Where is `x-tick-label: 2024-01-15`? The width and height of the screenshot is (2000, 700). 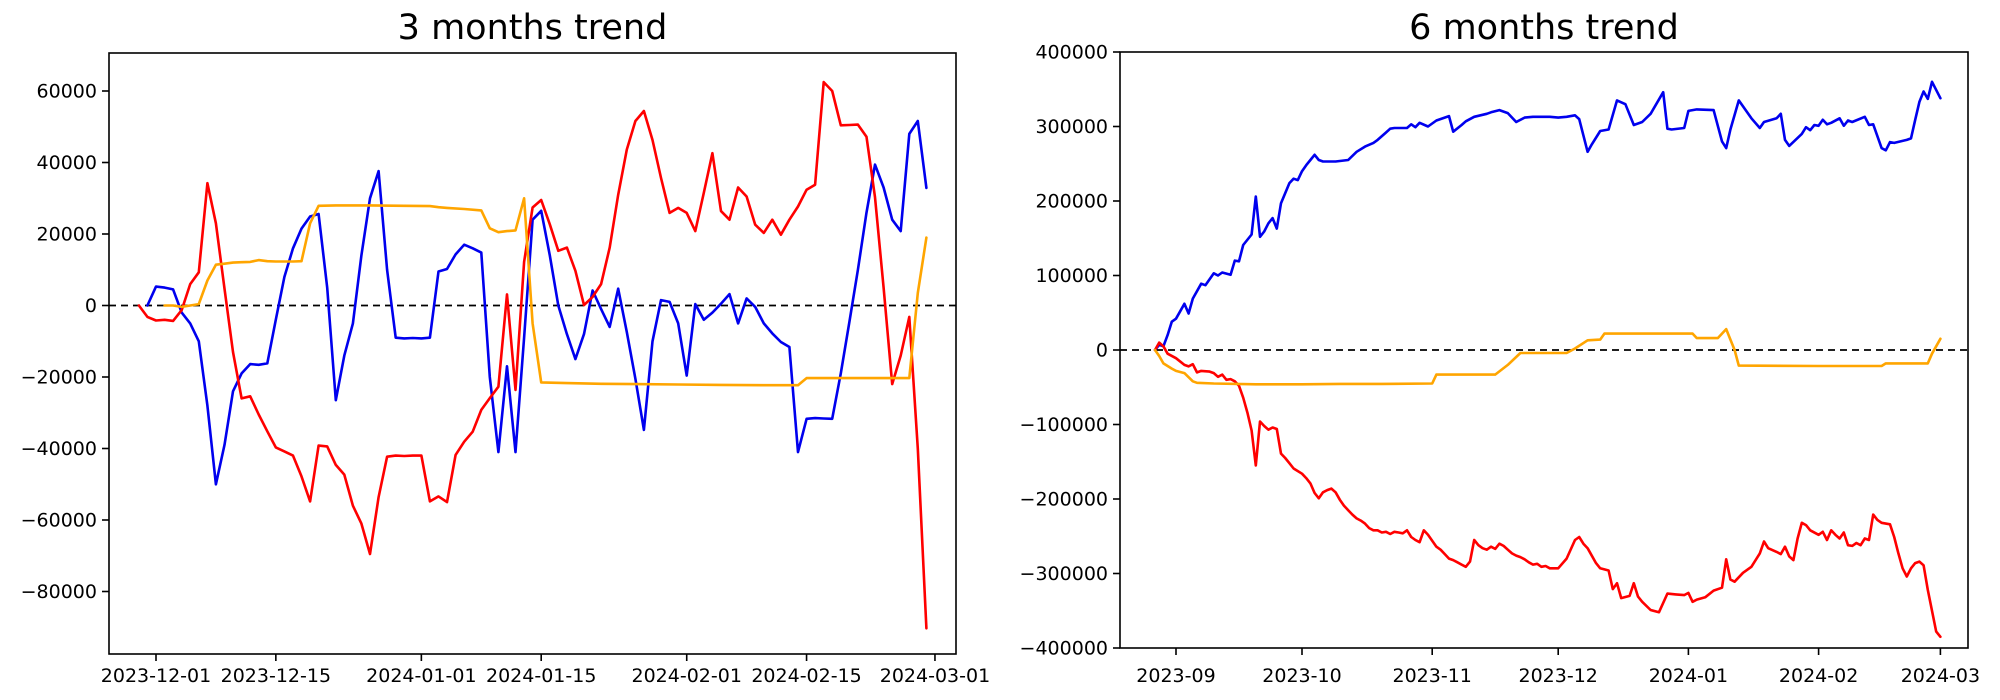 x-tick-label: 2024-01-15 is located at coordinates (541, 676).